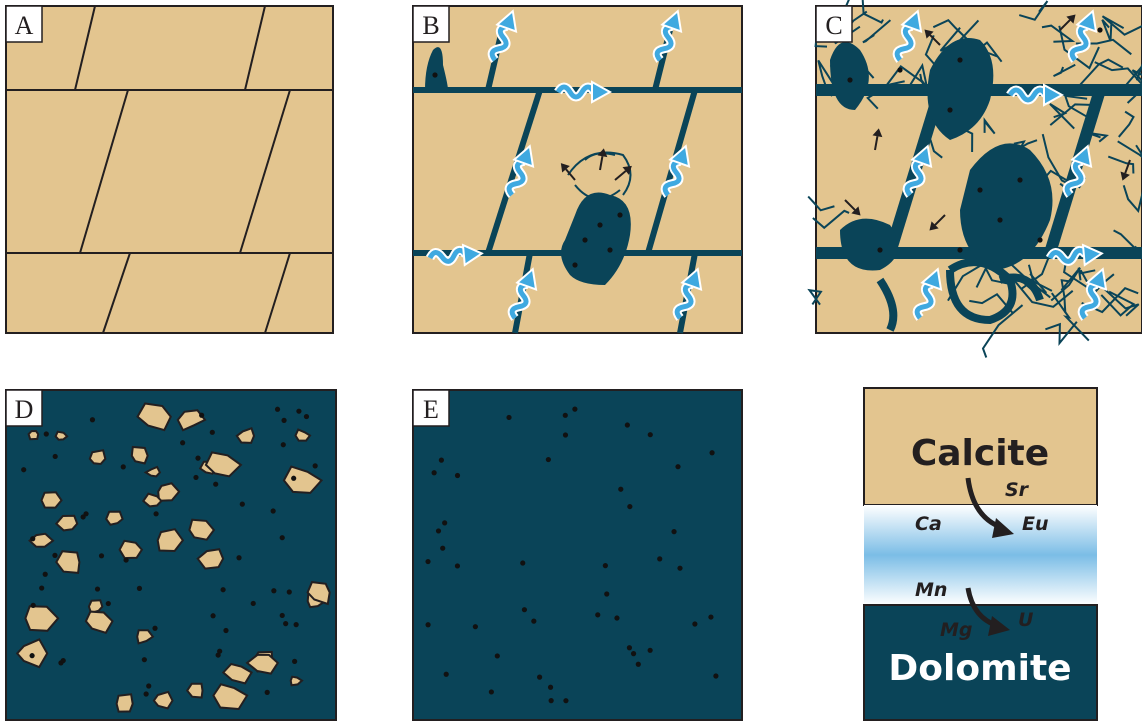 This screenshot has width=1142, height=725. Describe the element at coordinates (1026, 620) in the screenshot. I see `element-label: U` at that location.